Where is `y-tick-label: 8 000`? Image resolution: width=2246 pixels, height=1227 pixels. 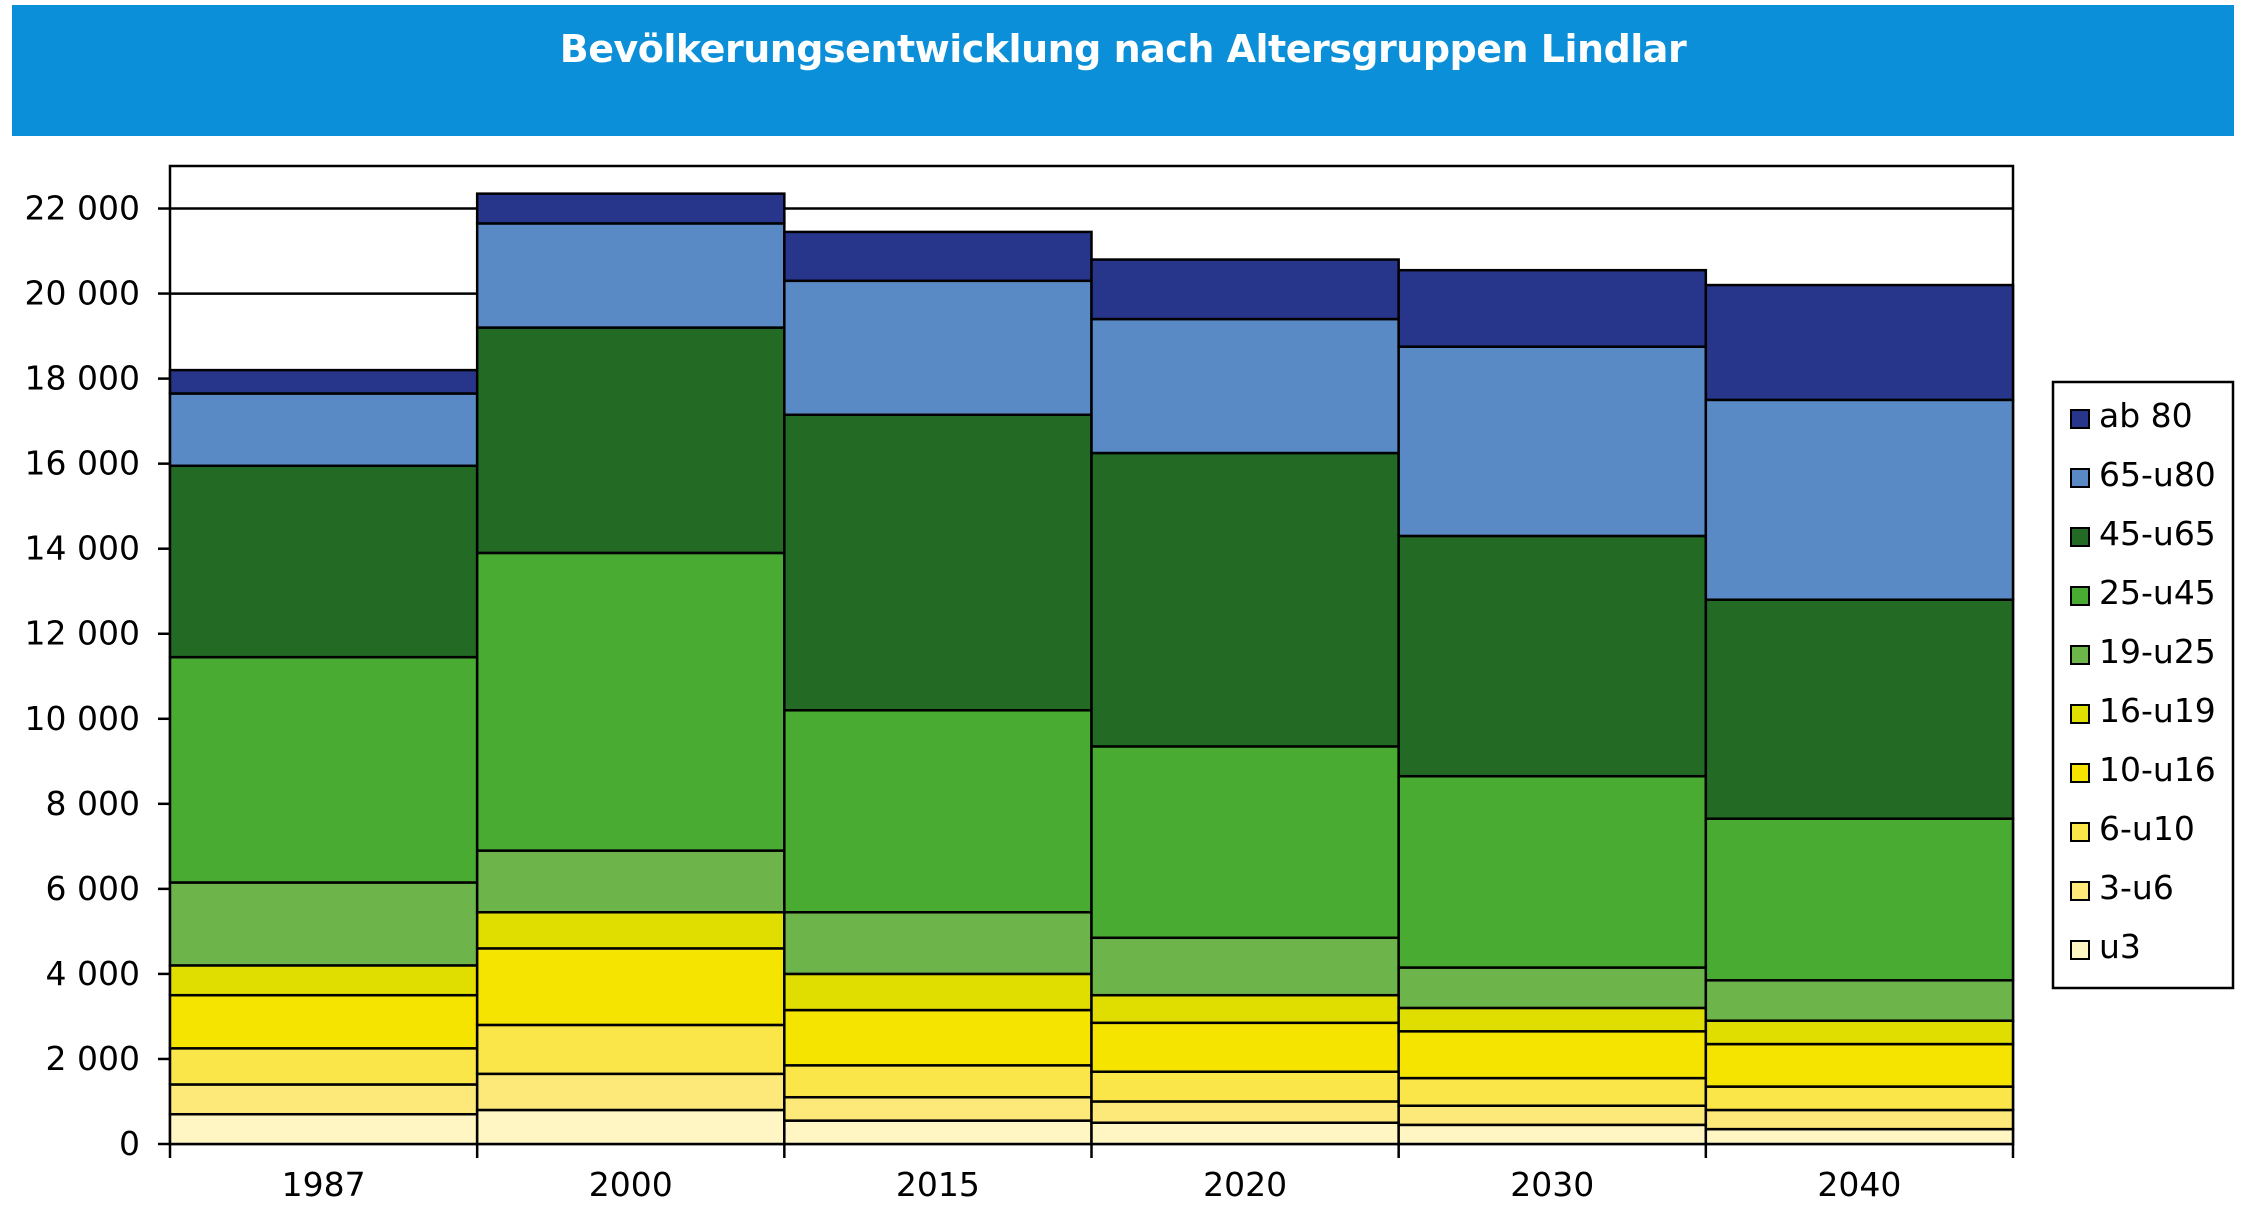 y-tick-label: 8 000 is located at coordinates (93, 803).